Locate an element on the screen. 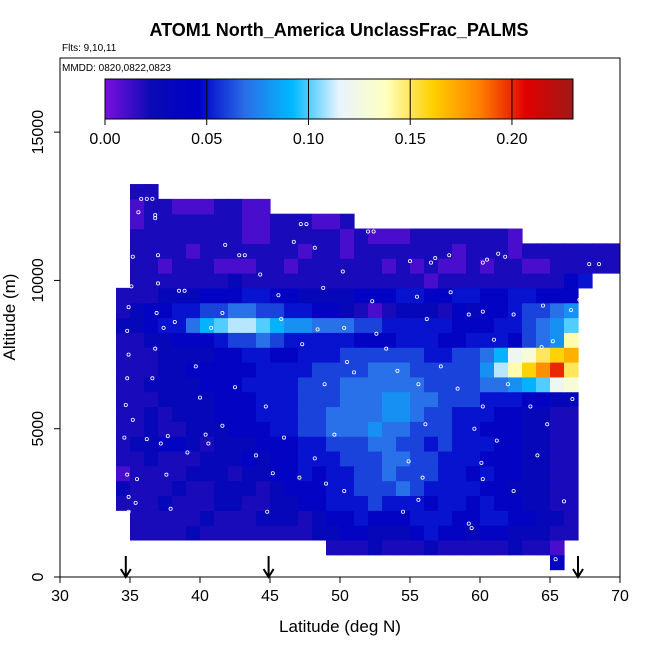  colorbar-tick-label: 0.10 is located at coordinates (308, 139).